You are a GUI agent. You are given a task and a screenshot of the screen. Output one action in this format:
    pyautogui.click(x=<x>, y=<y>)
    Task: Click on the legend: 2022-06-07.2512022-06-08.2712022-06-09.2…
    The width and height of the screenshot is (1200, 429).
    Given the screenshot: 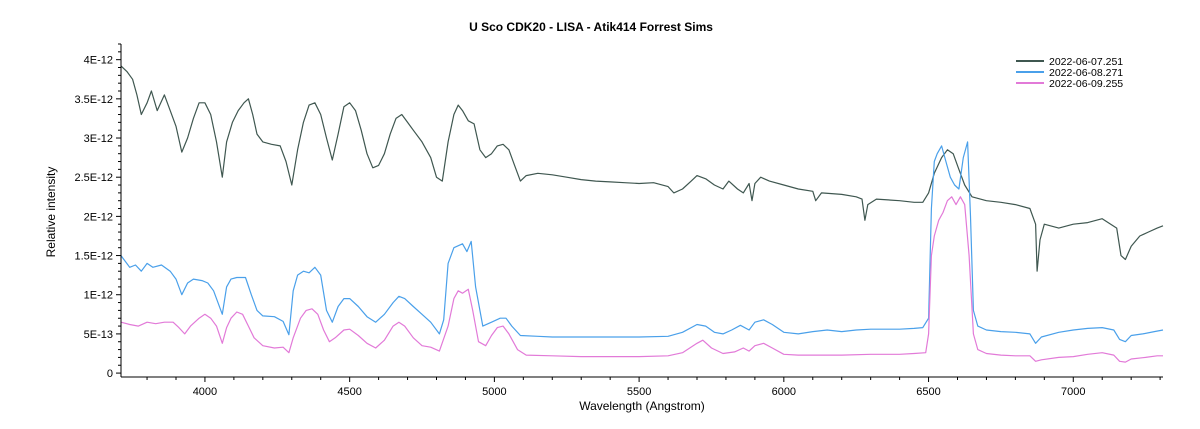 What is the action you would take?
    pyautogui.click(x=1069, y=73)
    